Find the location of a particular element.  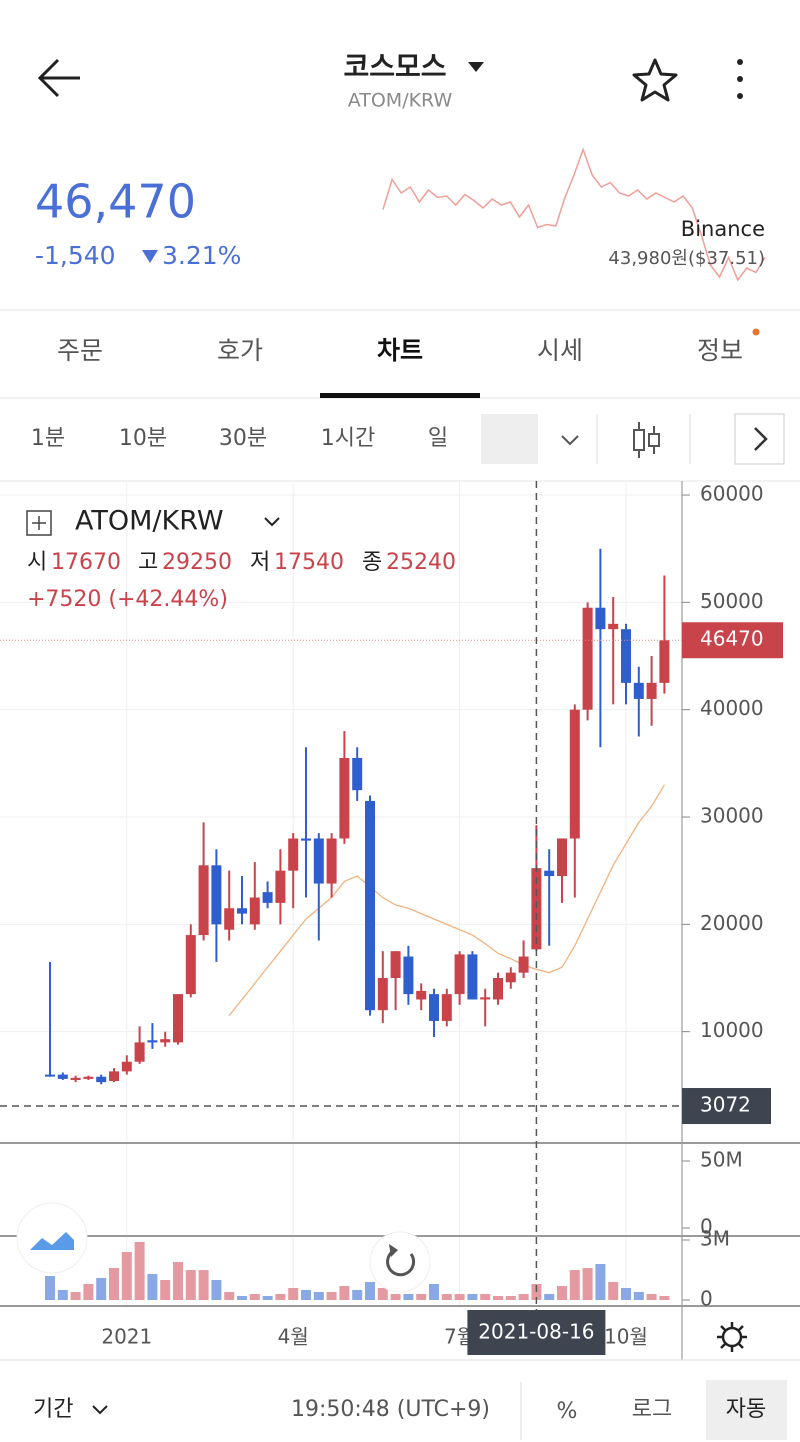

exchange-price: 43,980원($37.51) is located at coordinates (686, 258).